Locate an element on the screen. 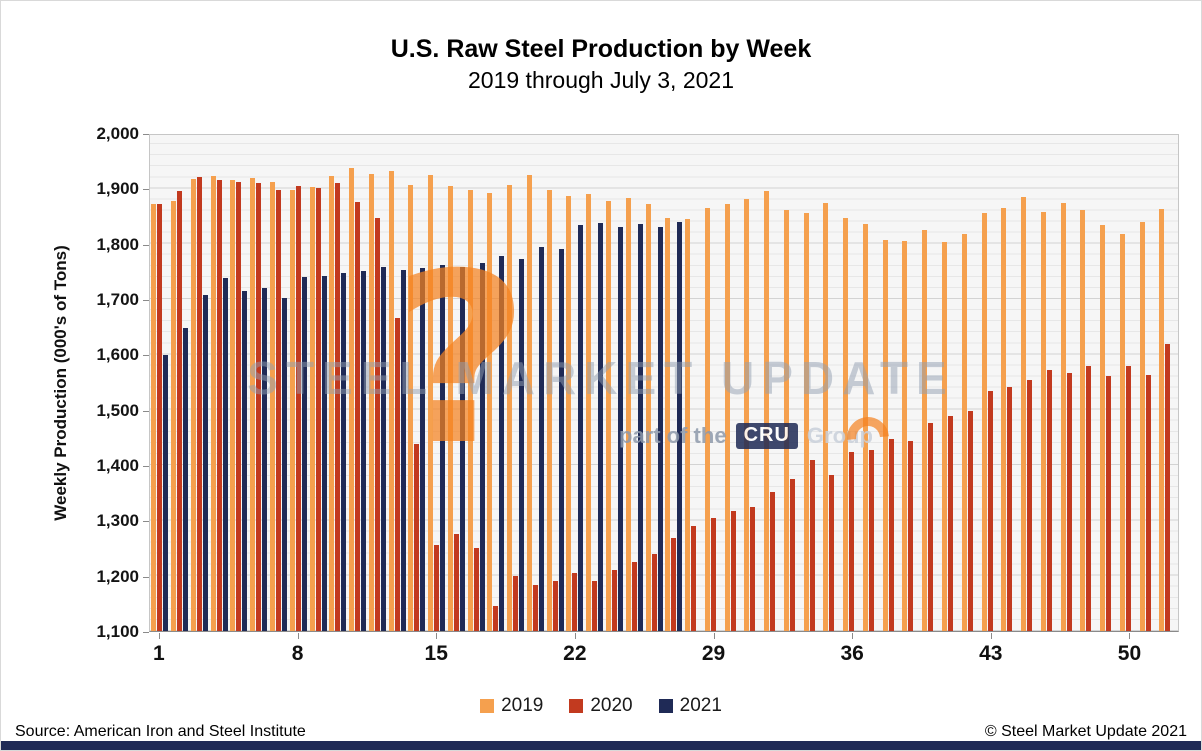 This screenshot has width=1202, height=751. chart-title: U.S. Raw Steel Production by Week is located at coordinates (601, 49).